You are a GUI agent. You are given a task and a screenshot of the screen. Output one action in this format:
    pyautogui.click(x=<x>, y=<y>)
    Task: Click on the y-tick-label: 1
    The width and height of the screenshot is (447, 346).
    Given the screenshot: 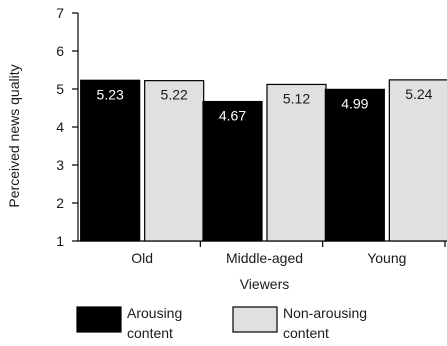 What is the action you would take?
    pyautogui.click(x=60, y=241)
    